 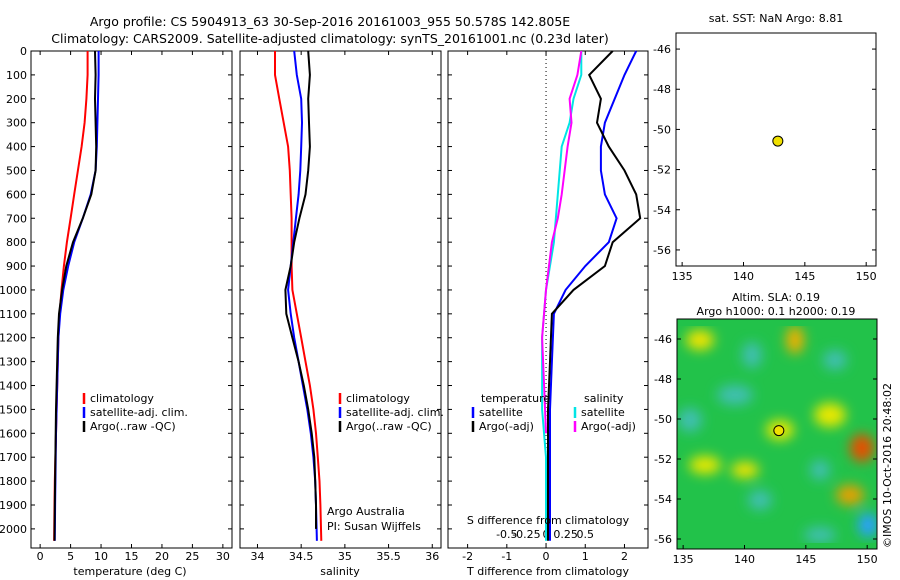 I want to click on depth-tick-label: 1800, so click(x=13, y=481).